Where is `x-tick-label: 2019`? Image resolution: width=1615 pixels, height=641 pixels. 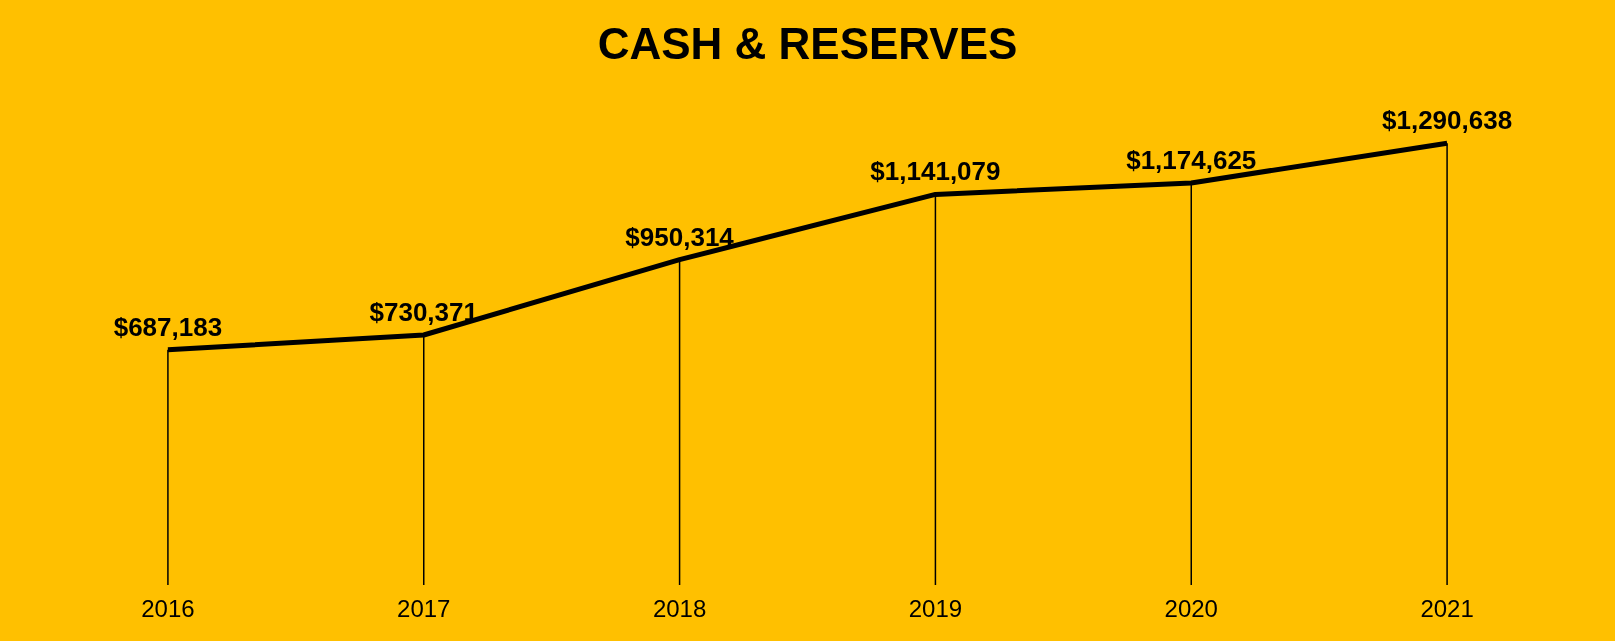
x-tick-label: 2019 is located at coordinates (935, 608).